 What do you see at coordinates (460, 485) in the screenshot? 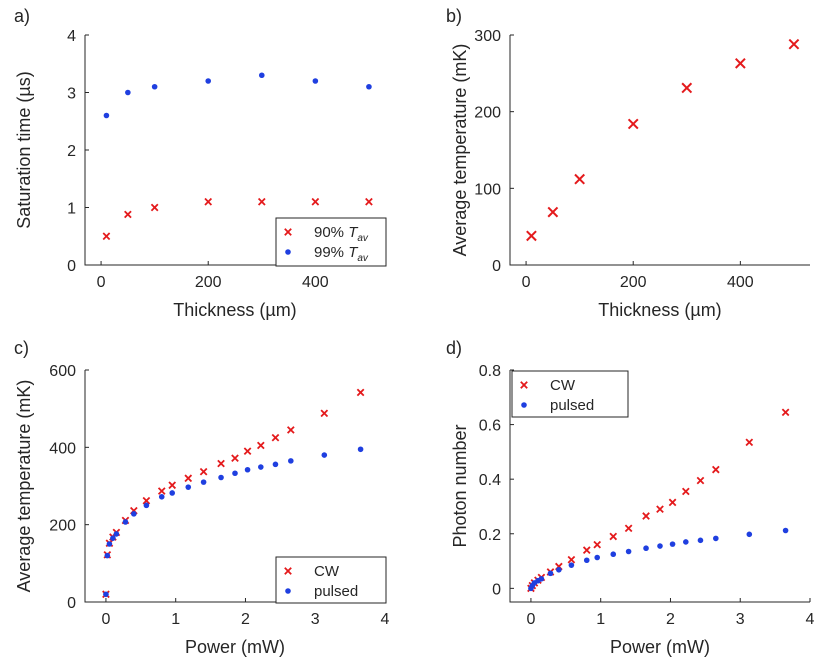
I see `y-axis-label: Photon number` at bounding box center [460, 485].